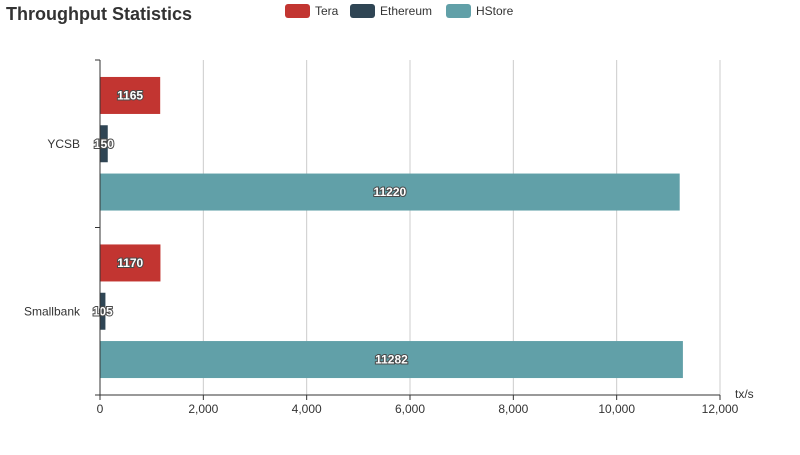 This screenshot has height=455, width=800. Describe the element at coordinates (203, 409) in the screenshot. I see `x-tick-label: 2,000` at that location.